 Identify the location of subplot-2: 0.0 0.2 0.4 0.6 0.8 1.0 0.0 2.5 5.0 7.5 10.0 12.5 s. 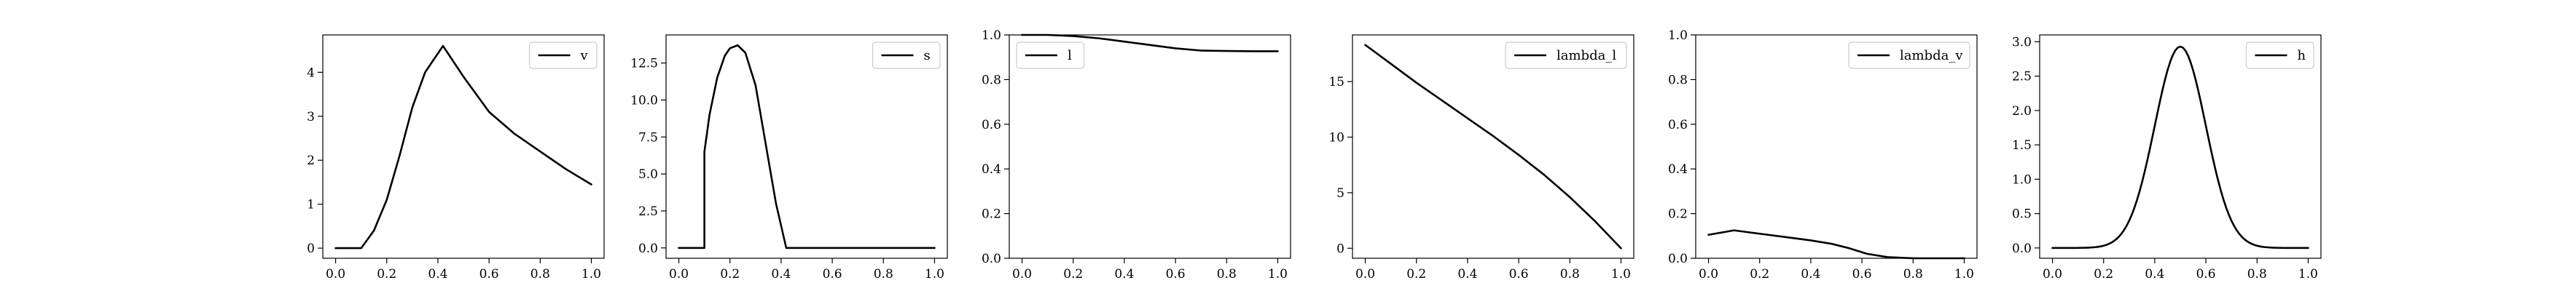
(788, 158).